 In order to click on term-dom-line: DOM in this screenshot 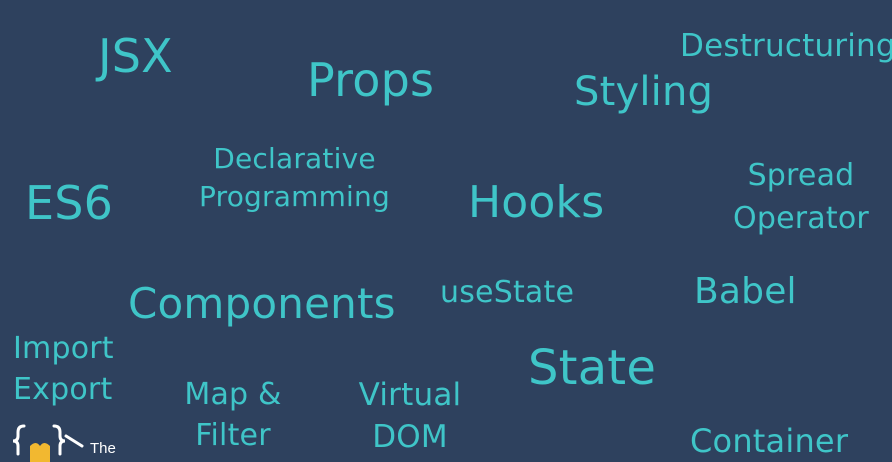, I will do `click(410, 437)`.